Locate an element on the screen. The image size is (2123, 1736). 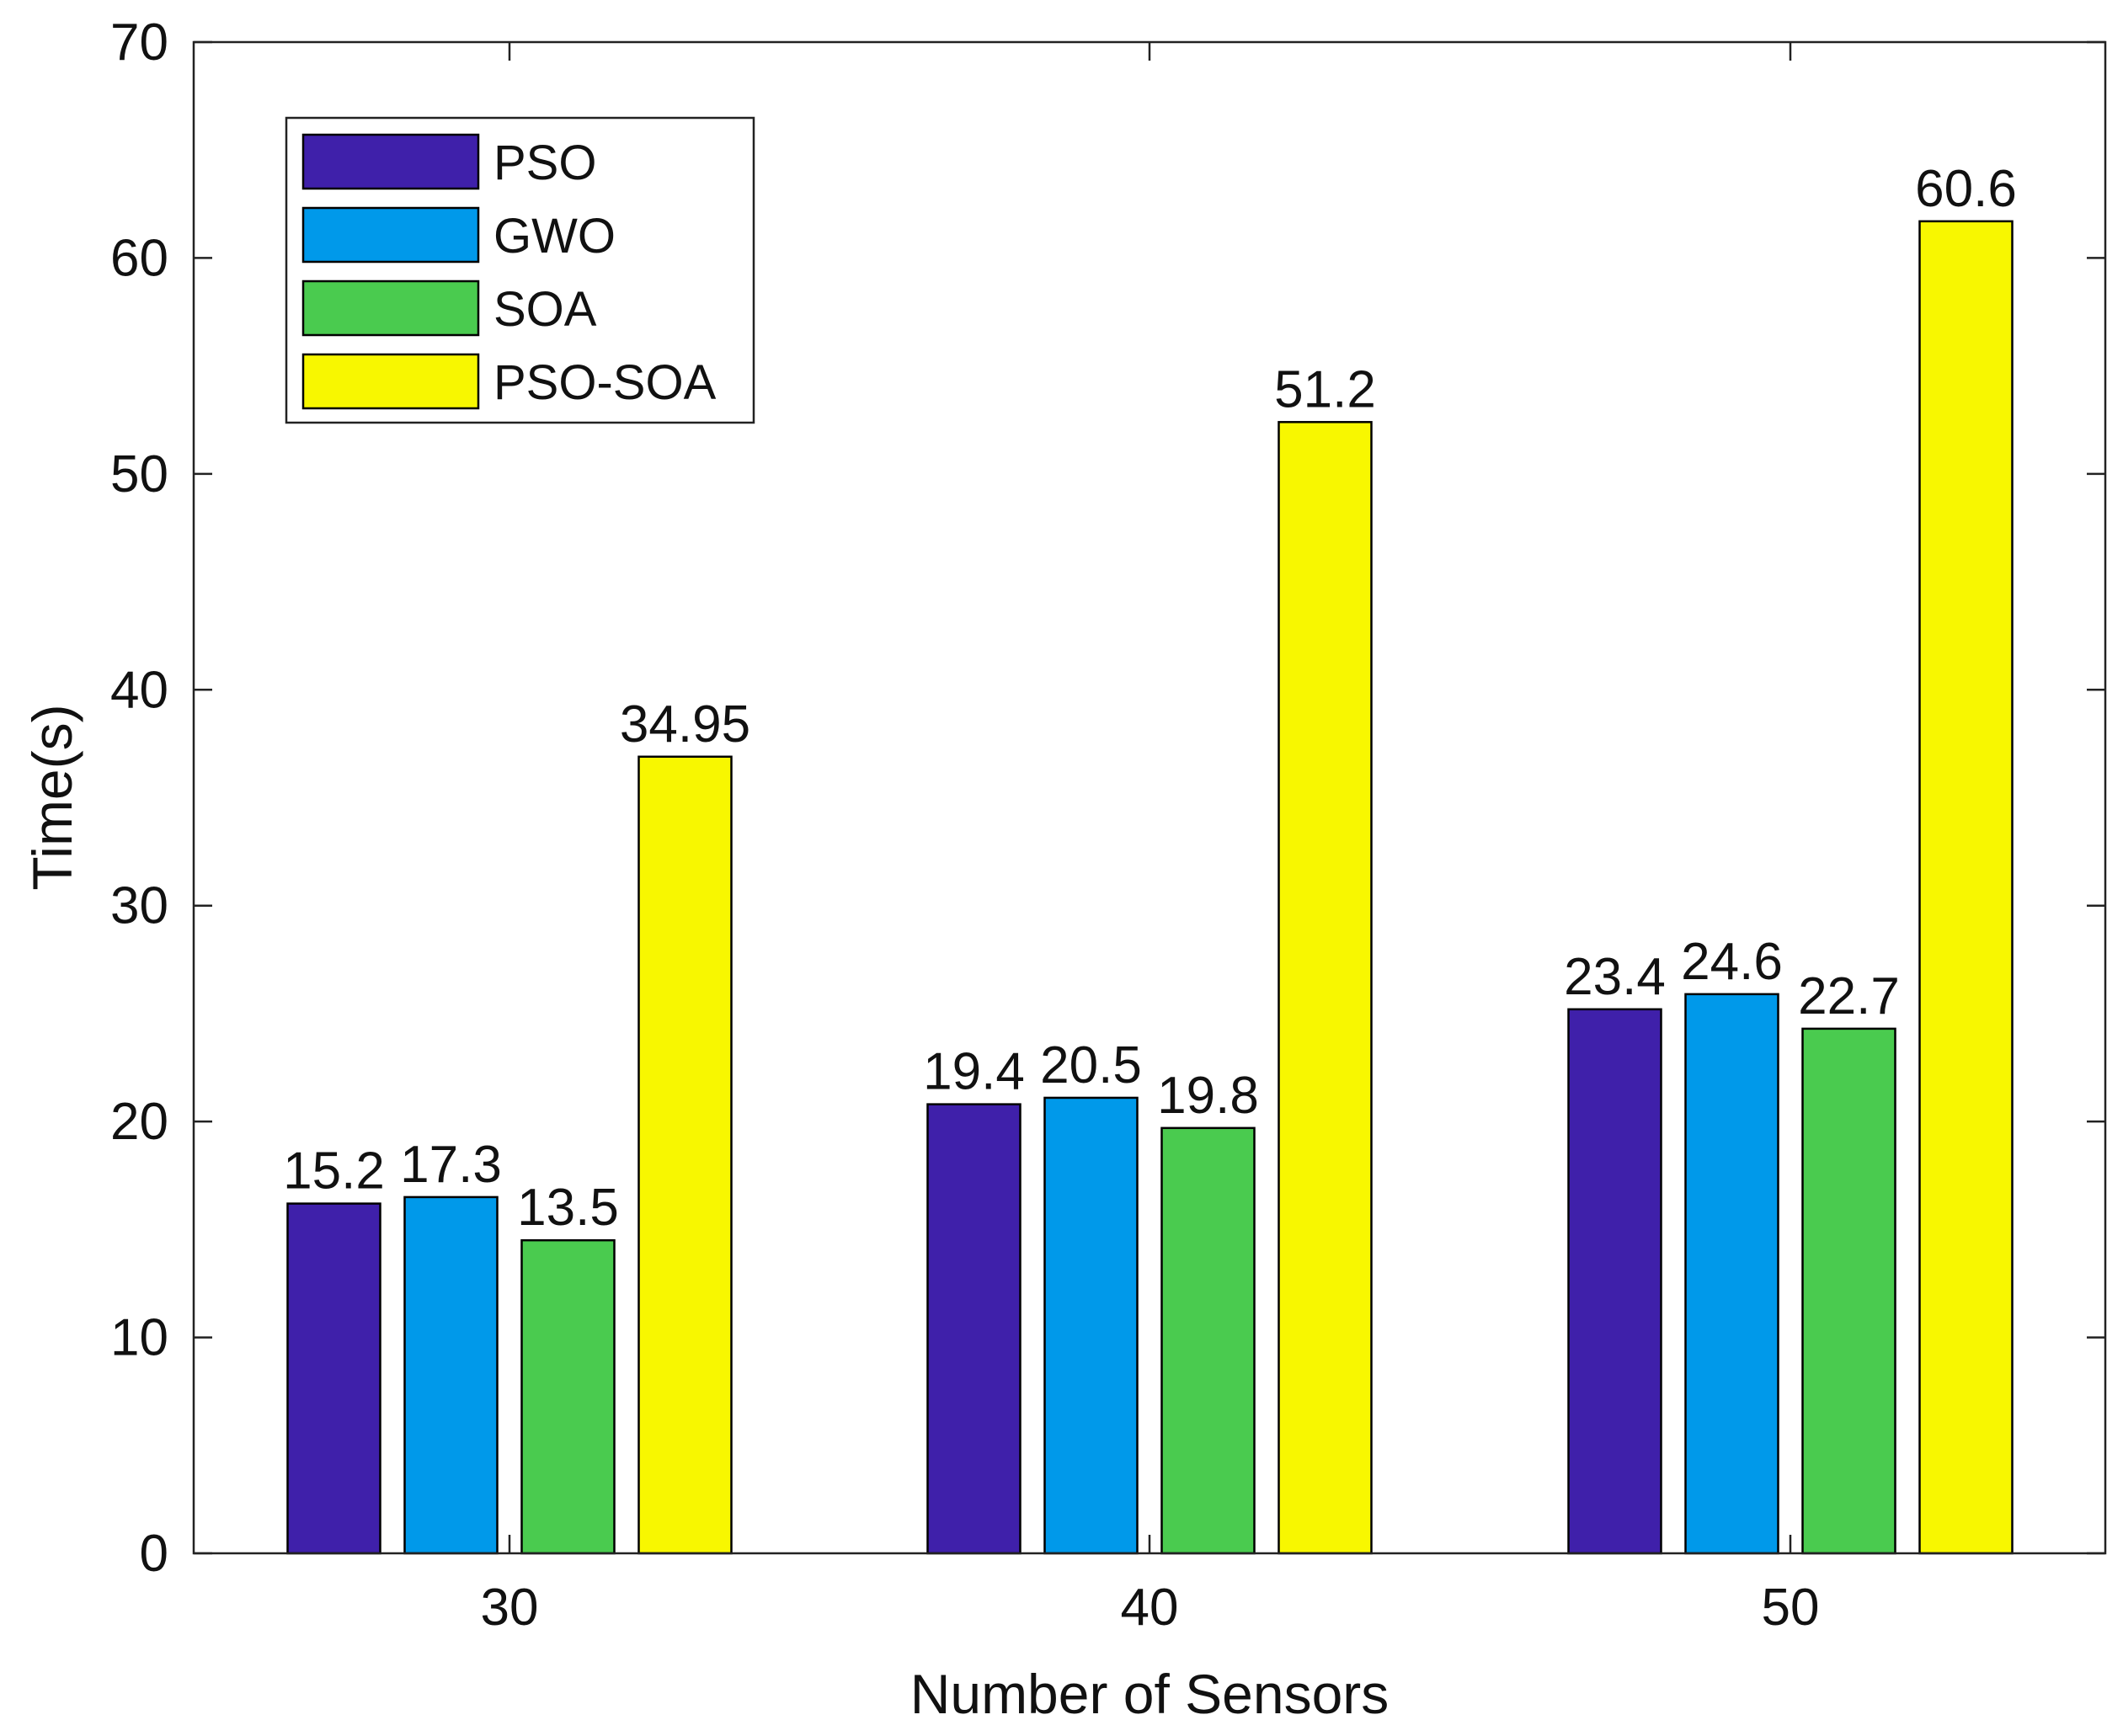
y-axis-title: Time(s) is located at coordinates (52, 797).